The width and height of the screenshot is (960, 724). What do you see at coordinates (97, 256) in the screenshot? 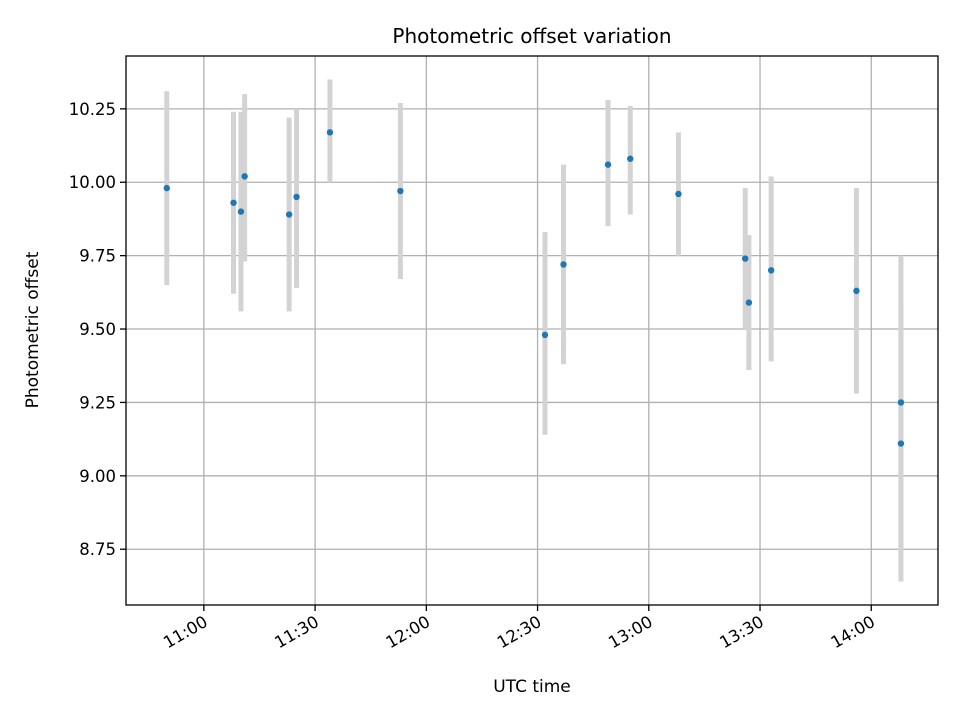
I see `y-tick-label: 9.75` at bounding box center [97, 256].